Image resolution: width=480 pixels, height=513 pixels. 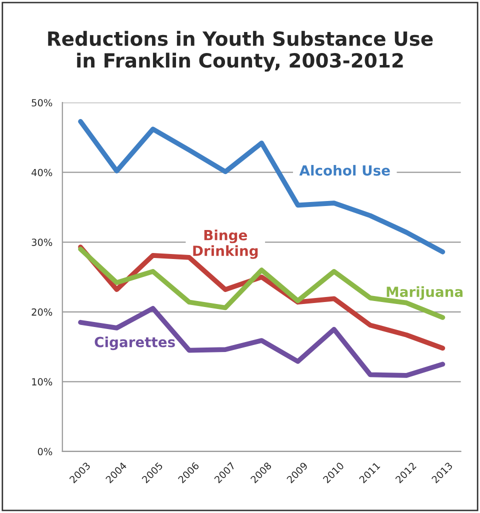 I want to click on series-label: Marijuana, so click(x=424, y=293).